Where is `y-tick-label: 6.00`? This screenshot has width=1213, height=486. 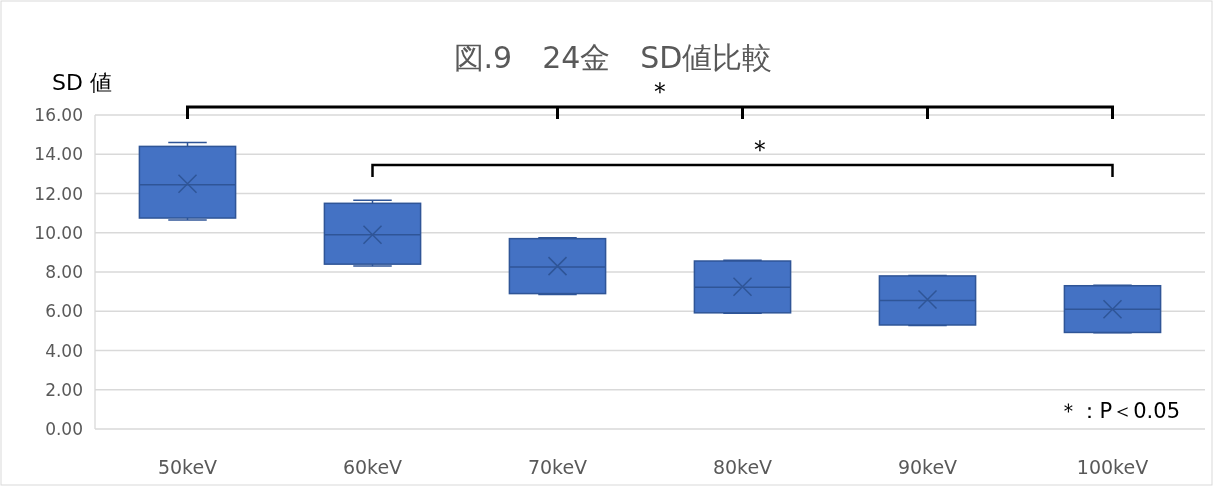
y-tick-label: 6.00 is located at coordinates (64, 311).